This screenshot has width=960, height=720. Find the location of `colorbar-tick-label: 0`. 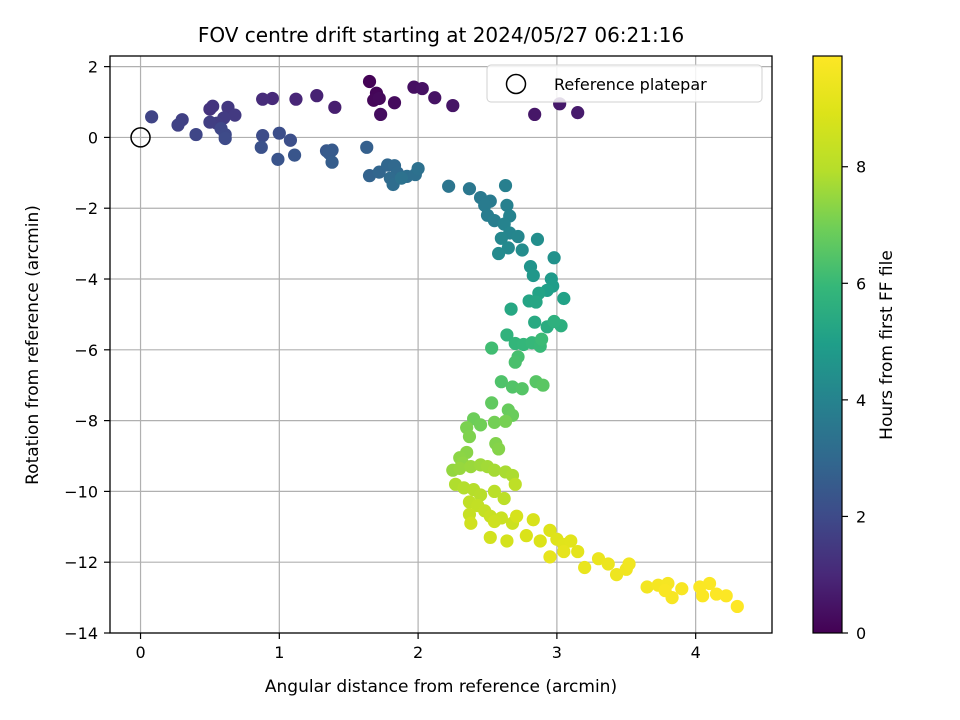

colorbar-tick-label: 0 is located at coordinates (861, 633).